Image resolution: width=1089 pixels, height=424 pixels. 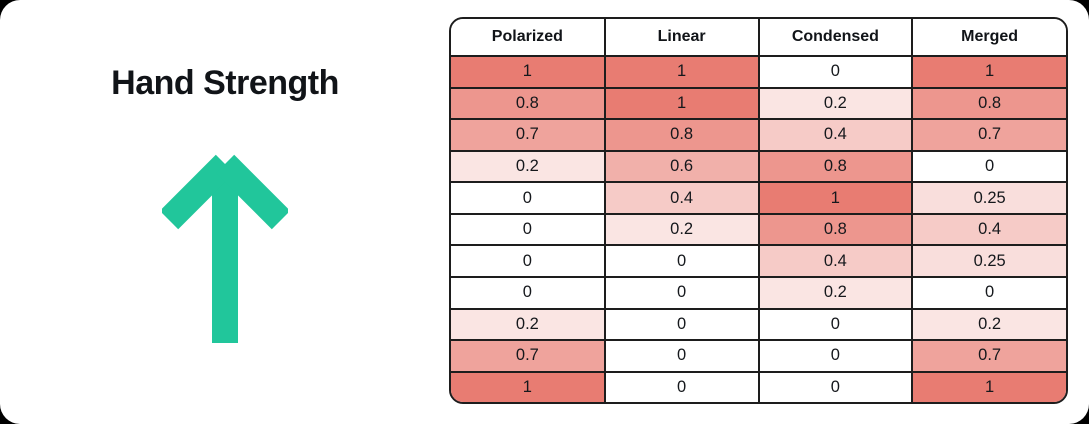 I want to click on heatmap-row: 0 0 0.2 0, so click(x=758, y=293).